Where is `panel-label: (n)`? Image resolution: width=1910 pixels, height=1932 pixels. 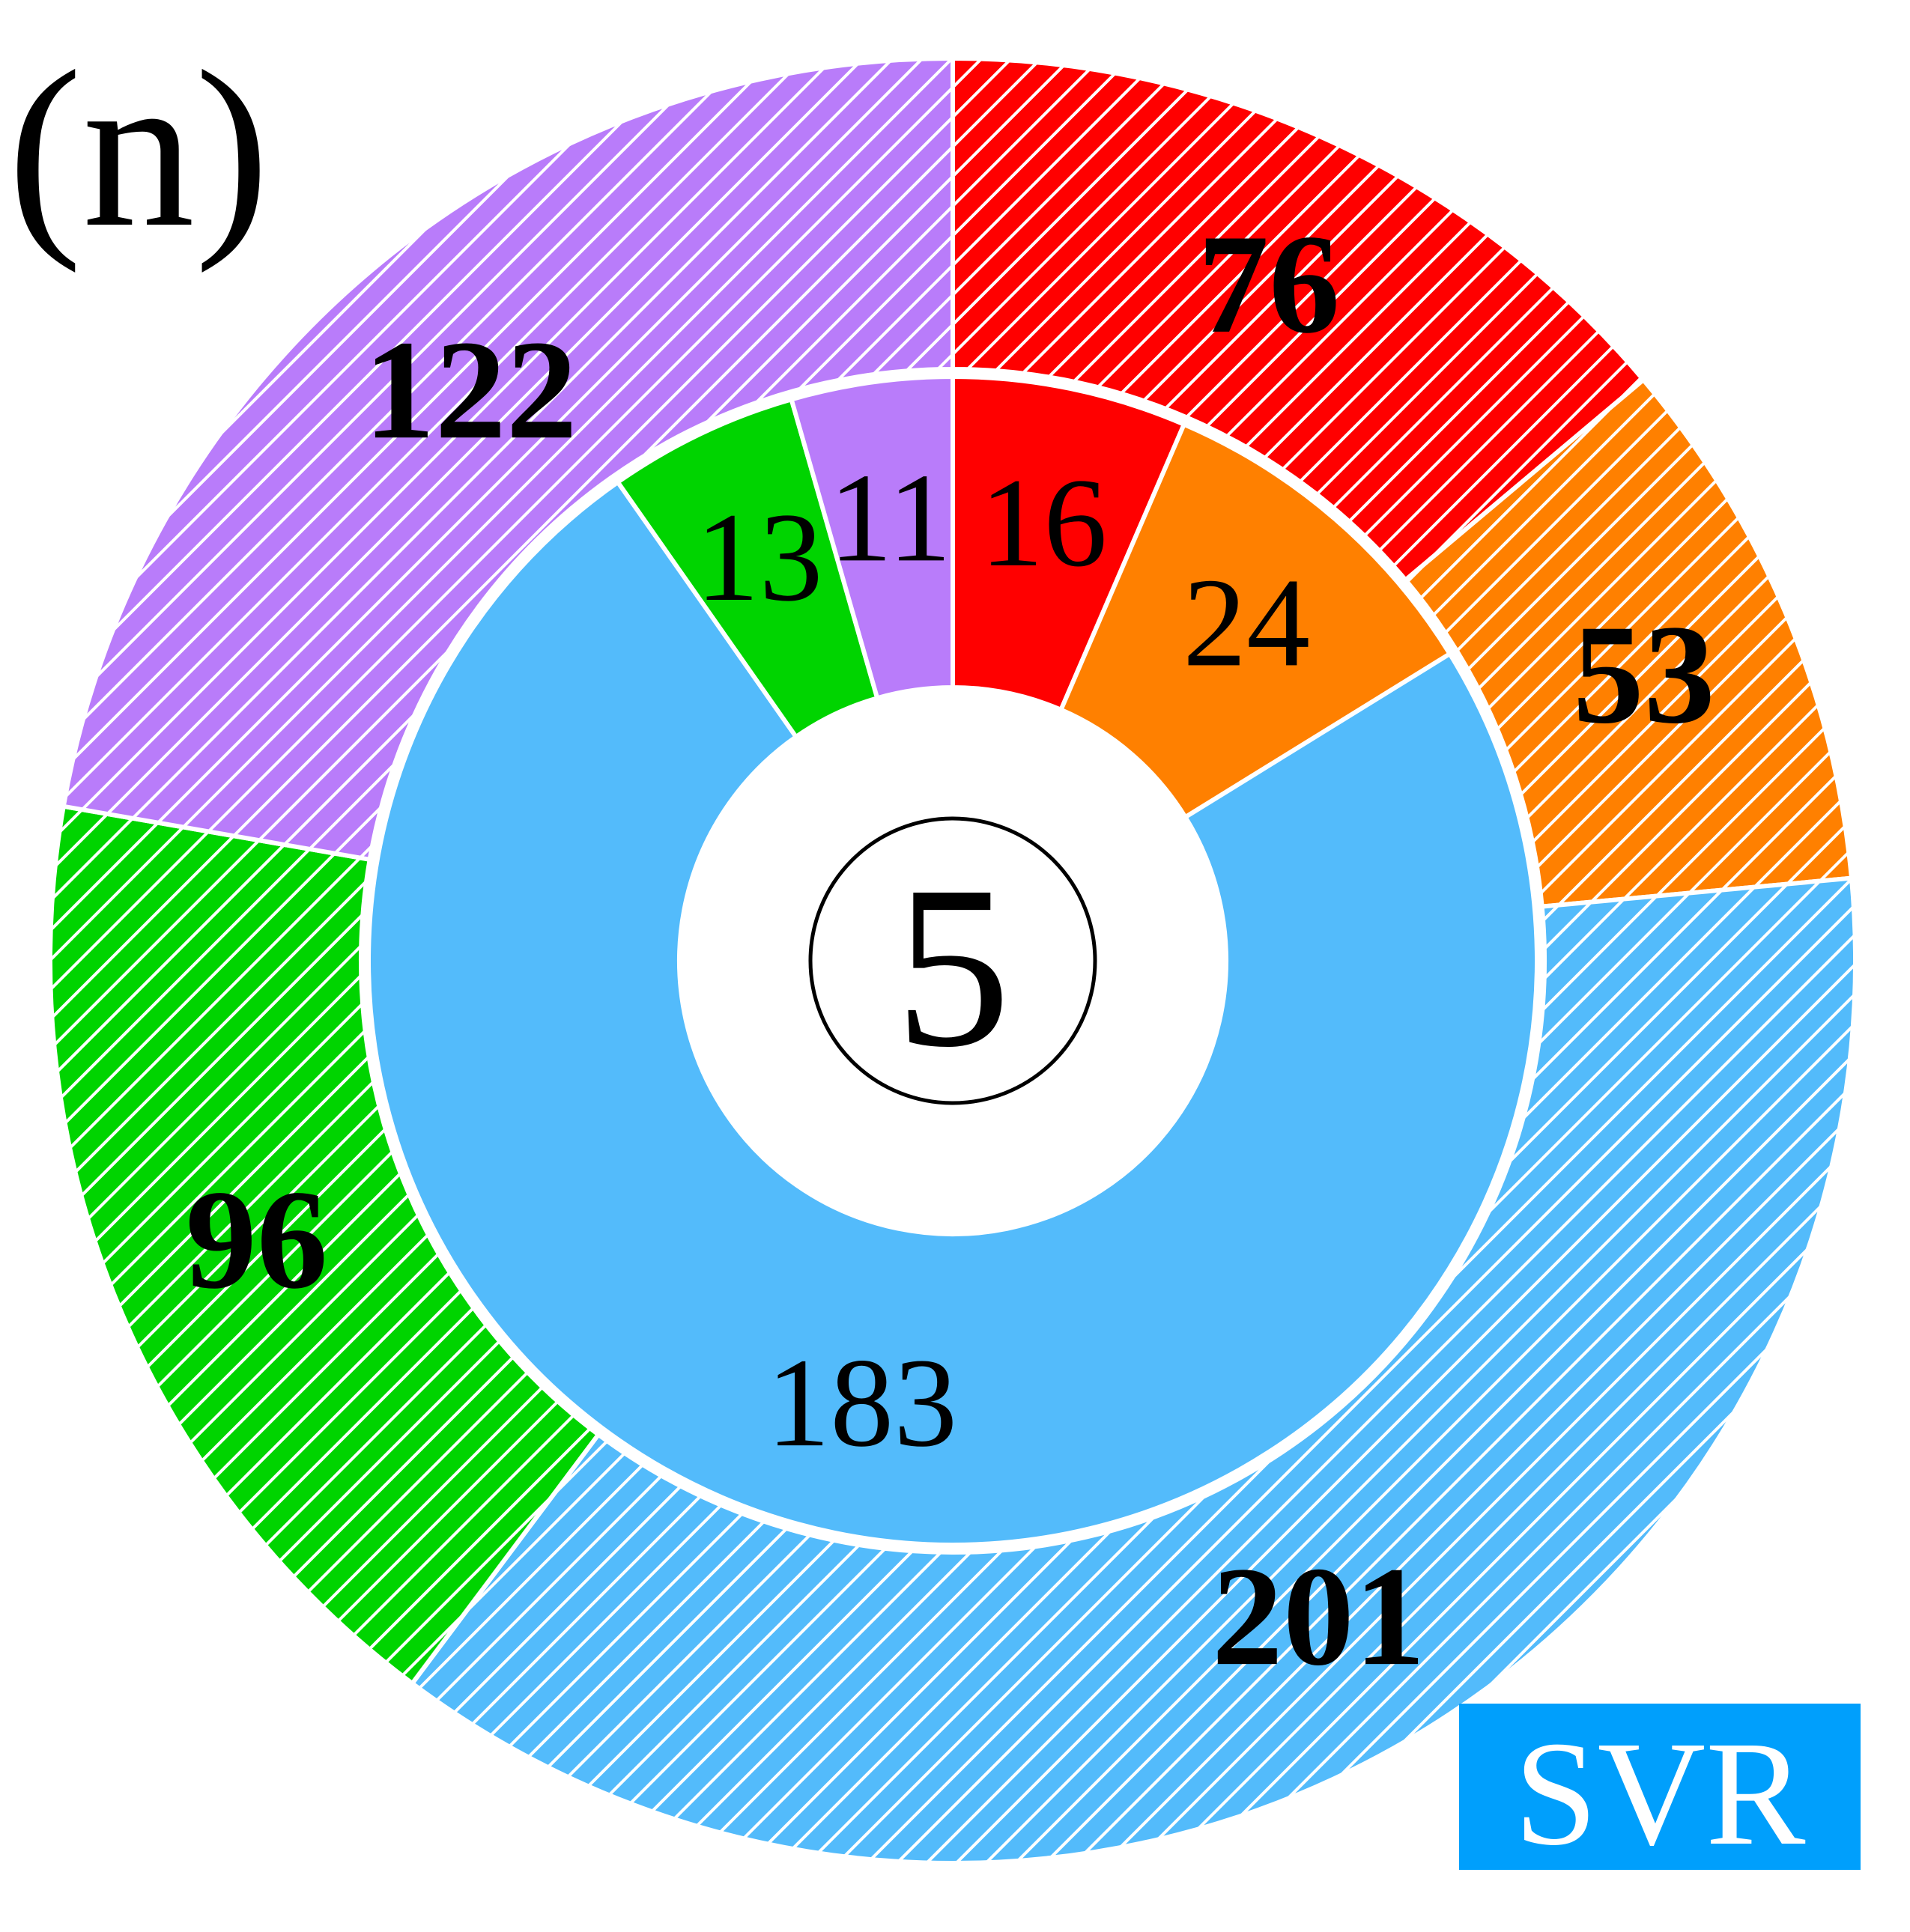
panel-label: (n) is located at coordinates (138, 149).